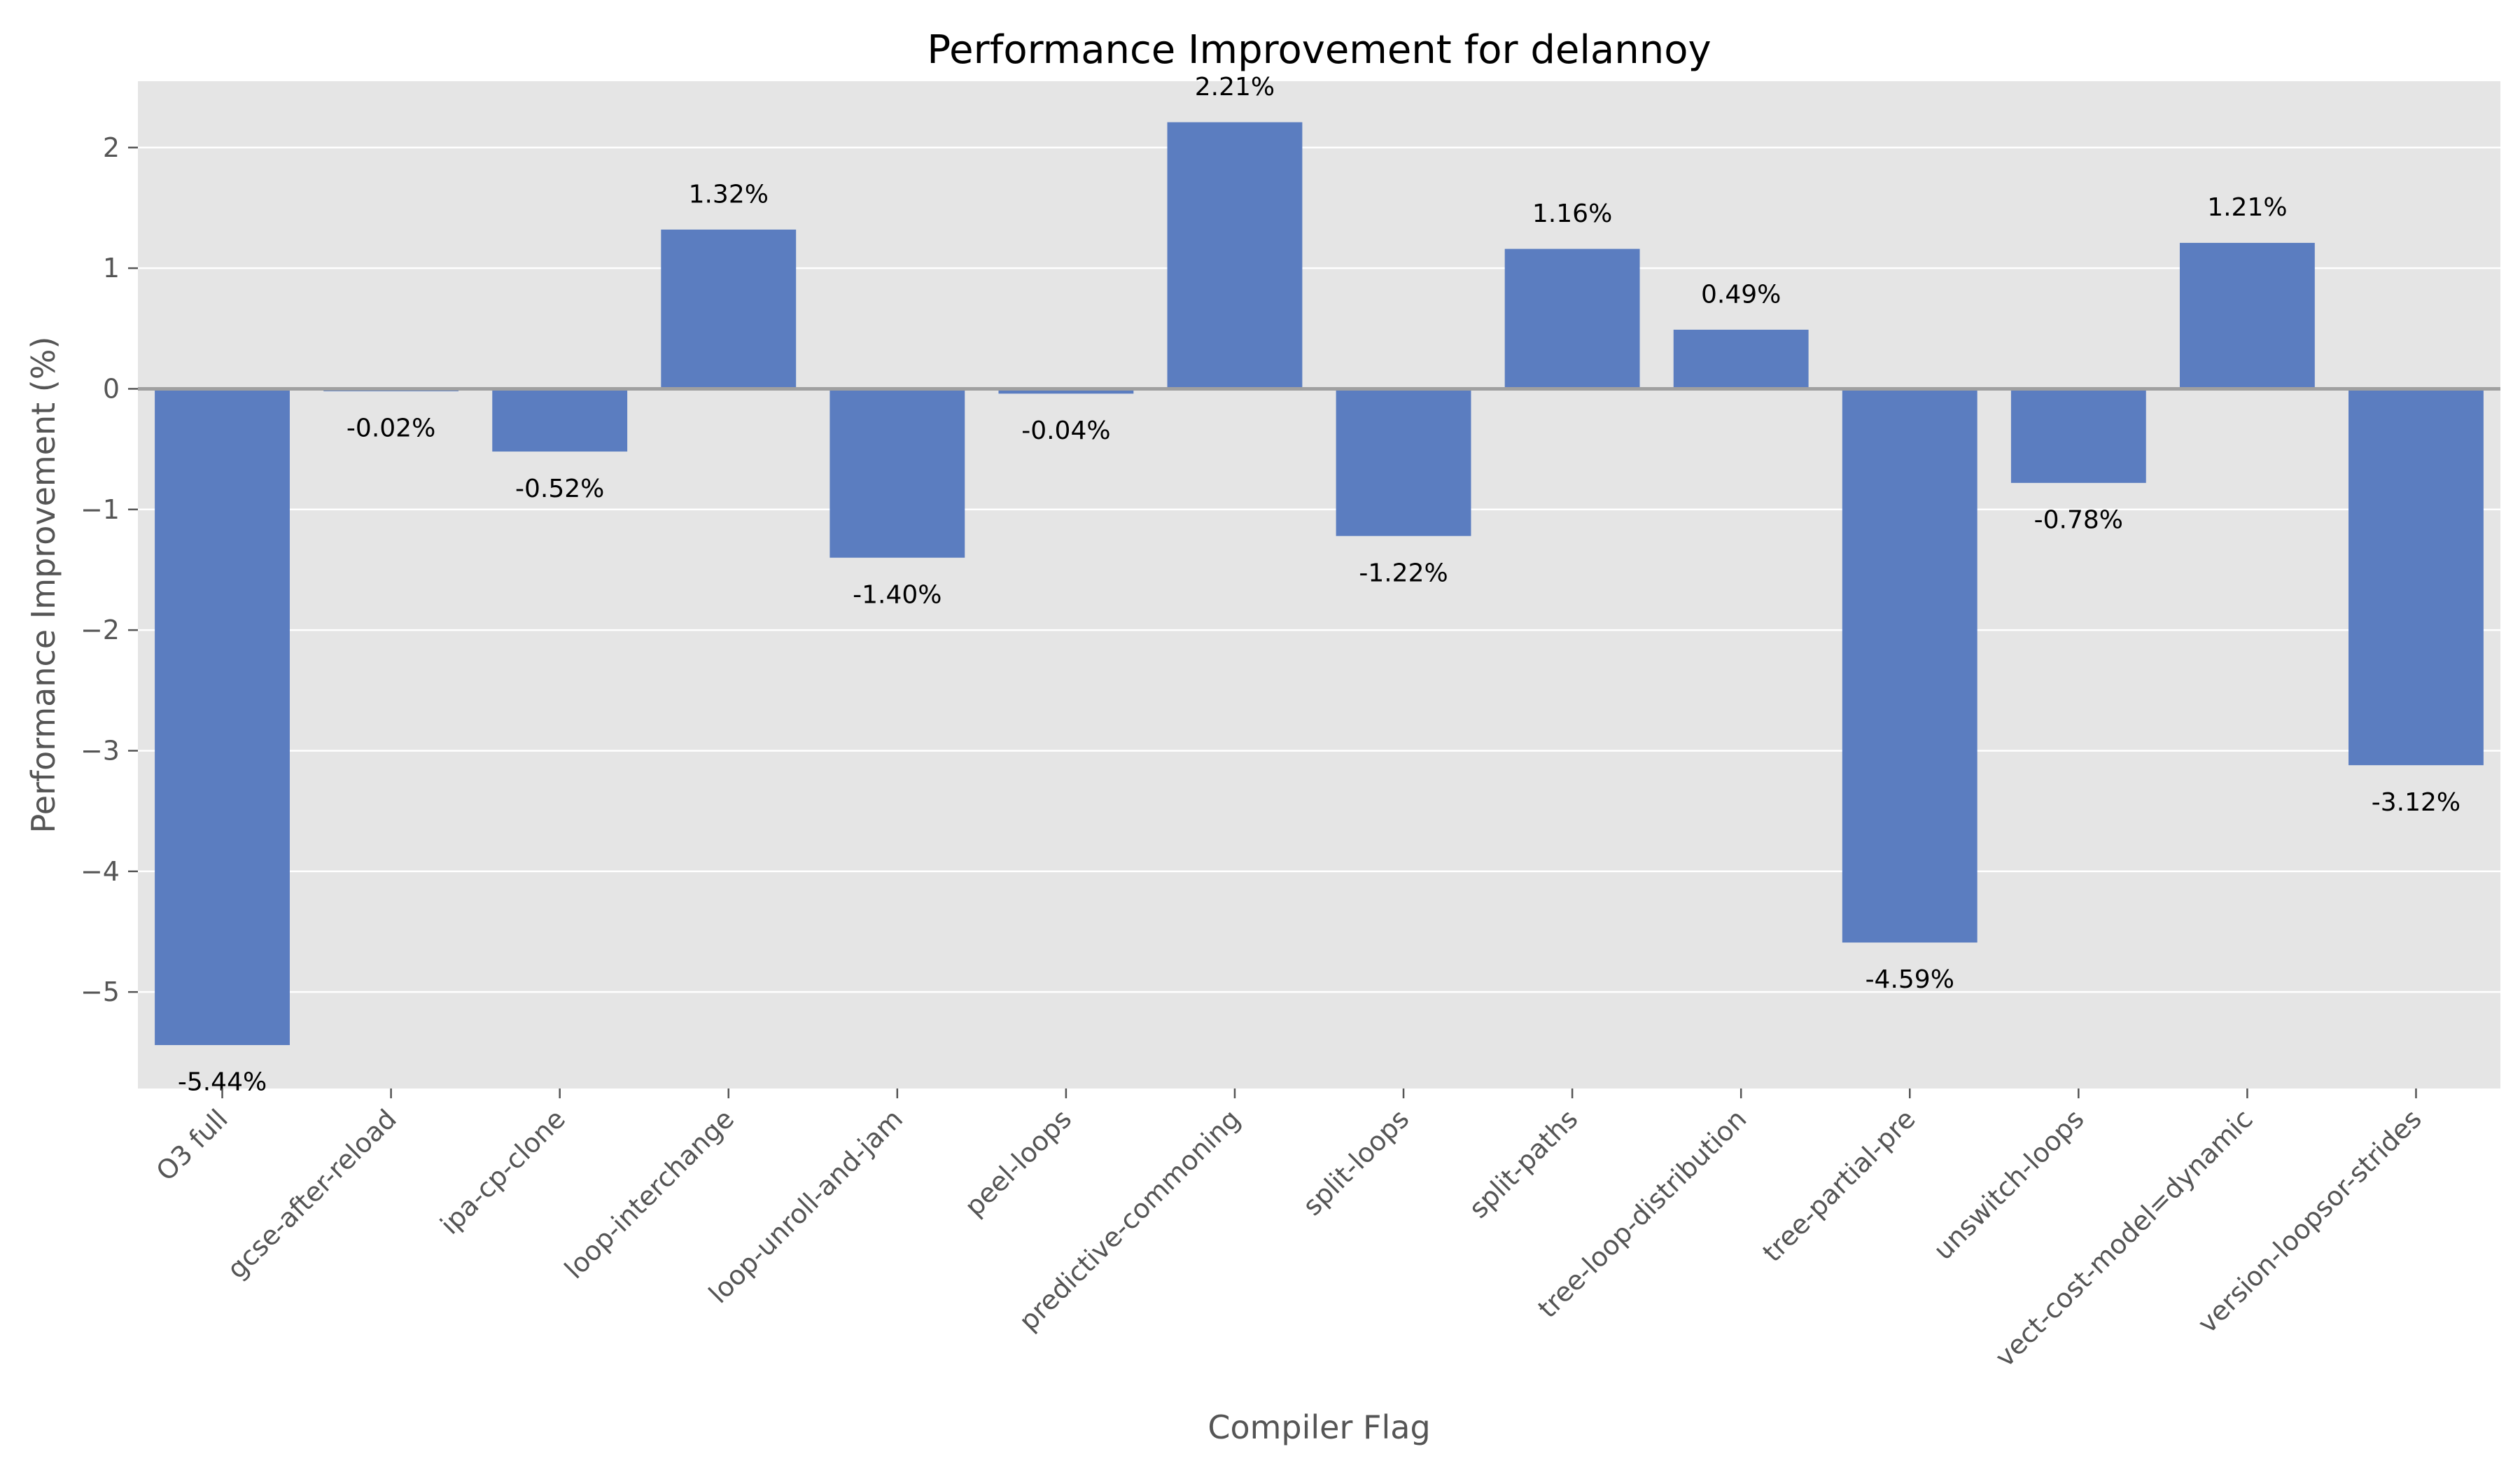  I want to click on data-label: -1.40%, so click(897, 594).